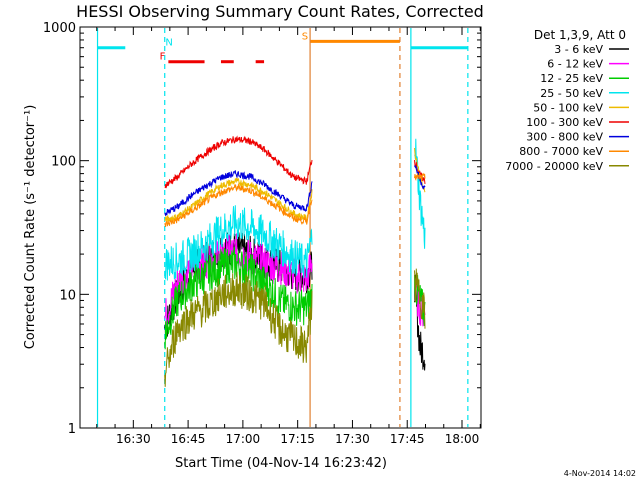  What do you see at coordinates (67, 295) in the screenshot?
I see `y-tick-label: 10` at bounding box center [67, 295].